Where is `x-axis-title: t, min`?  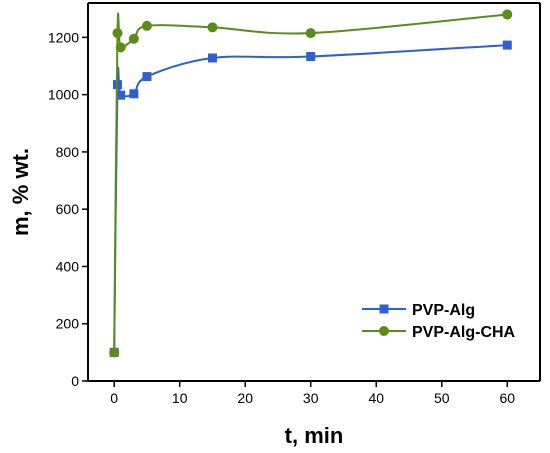
x-axis-title: t, min is located at coordinates (314, 435).